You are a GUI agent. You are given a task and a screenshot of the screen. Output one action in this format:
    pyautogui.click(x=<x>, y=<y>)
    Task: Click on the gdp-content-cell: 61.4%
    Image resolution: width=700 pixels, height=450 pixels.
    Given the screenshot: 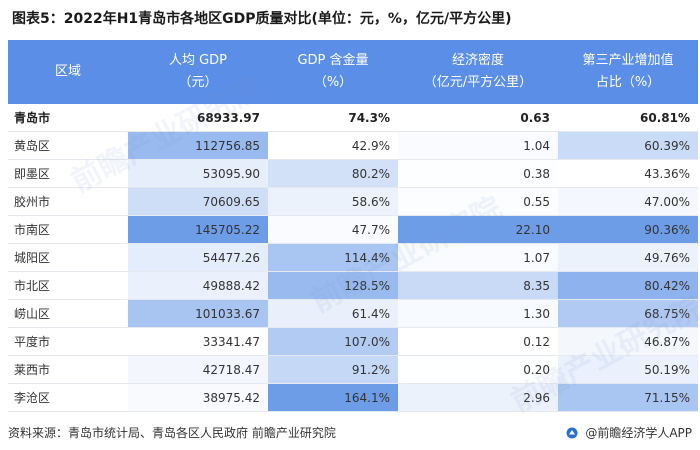 What is the action you would take?
    pyautogui.click(x=333, y=313)
    